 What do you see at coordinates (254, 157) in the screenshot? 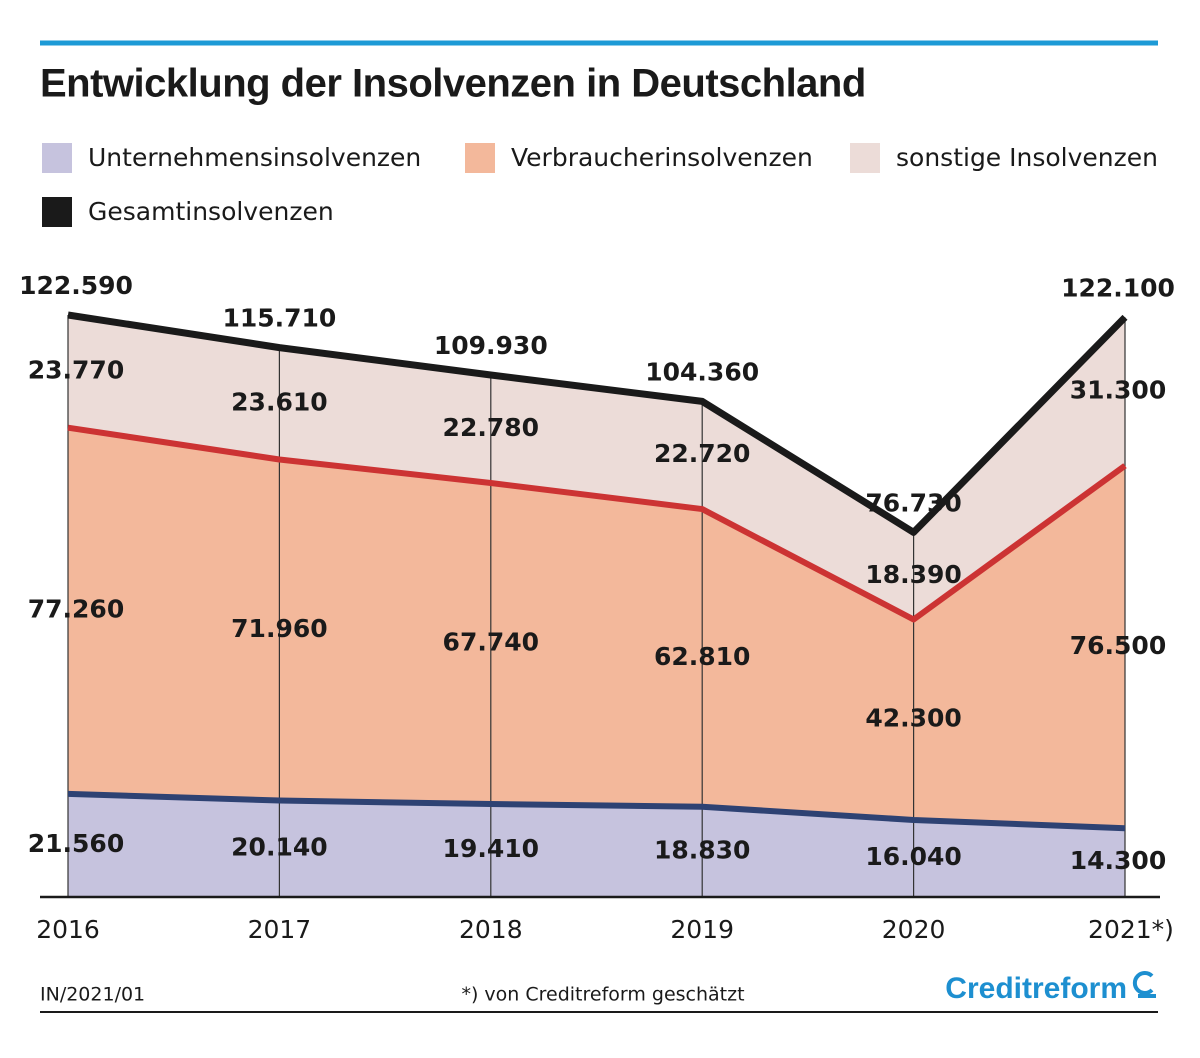
I see `legend-label: Unternehmensinsolvenzen` at bounding box center [254, 157].